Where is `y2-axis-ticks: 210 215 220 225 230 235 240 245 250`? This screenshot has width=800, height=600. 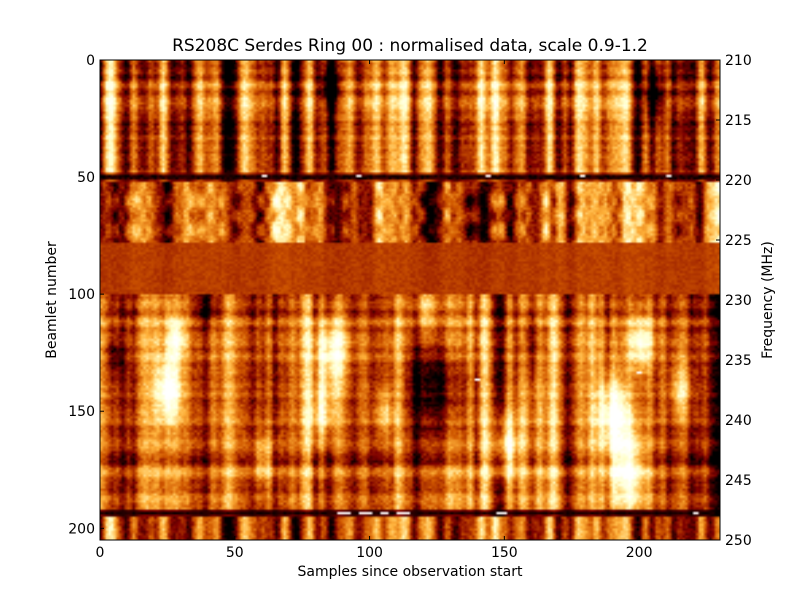 y2-axis-ticks: 210 215 220 225 230 235 240 245 250 is located at coordinates (734, 301).